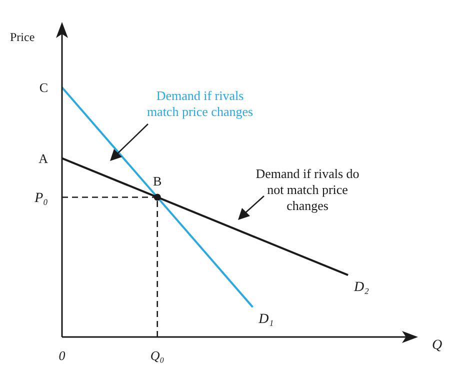 Image resolution: width=457 pixels, height=388 pixels. I want to click on series-label: D₁, so click(266, 320).